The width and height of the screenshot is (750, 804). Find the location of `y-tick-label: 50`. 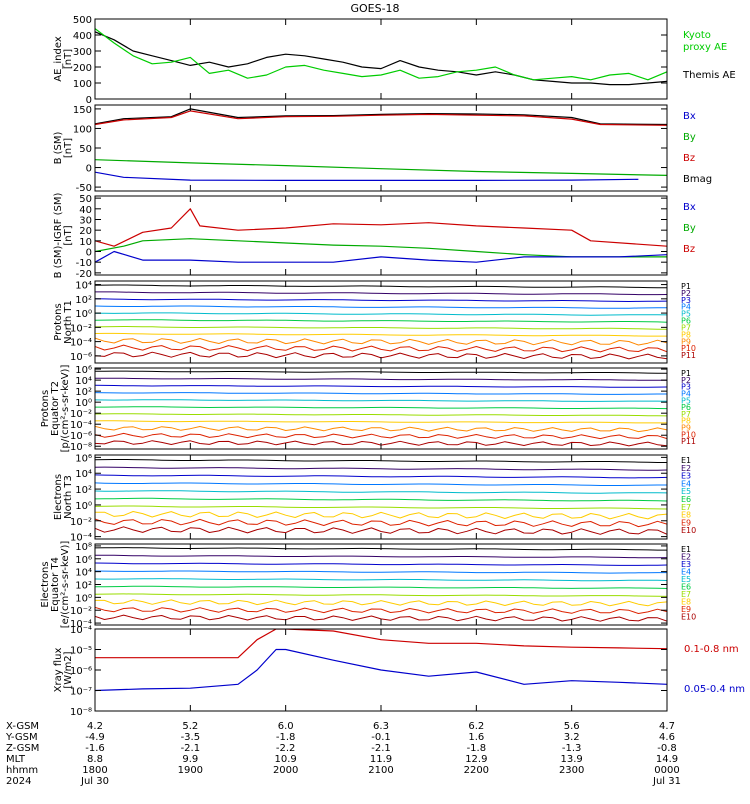

y-tick-label: 50 is located at coordinates (85, 199).